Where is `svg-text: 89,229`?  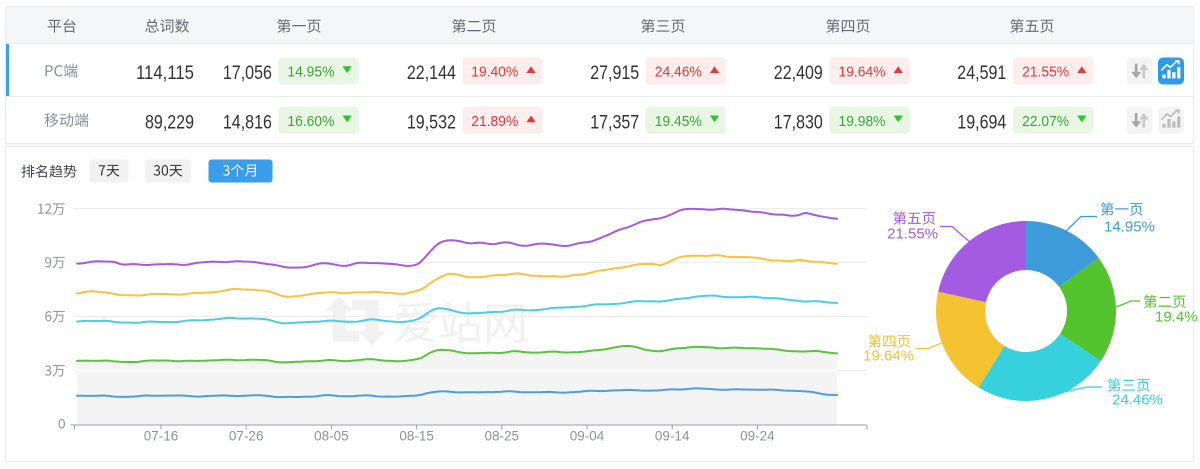
svg-text: 89,229 is located at coordinates (169, 122).